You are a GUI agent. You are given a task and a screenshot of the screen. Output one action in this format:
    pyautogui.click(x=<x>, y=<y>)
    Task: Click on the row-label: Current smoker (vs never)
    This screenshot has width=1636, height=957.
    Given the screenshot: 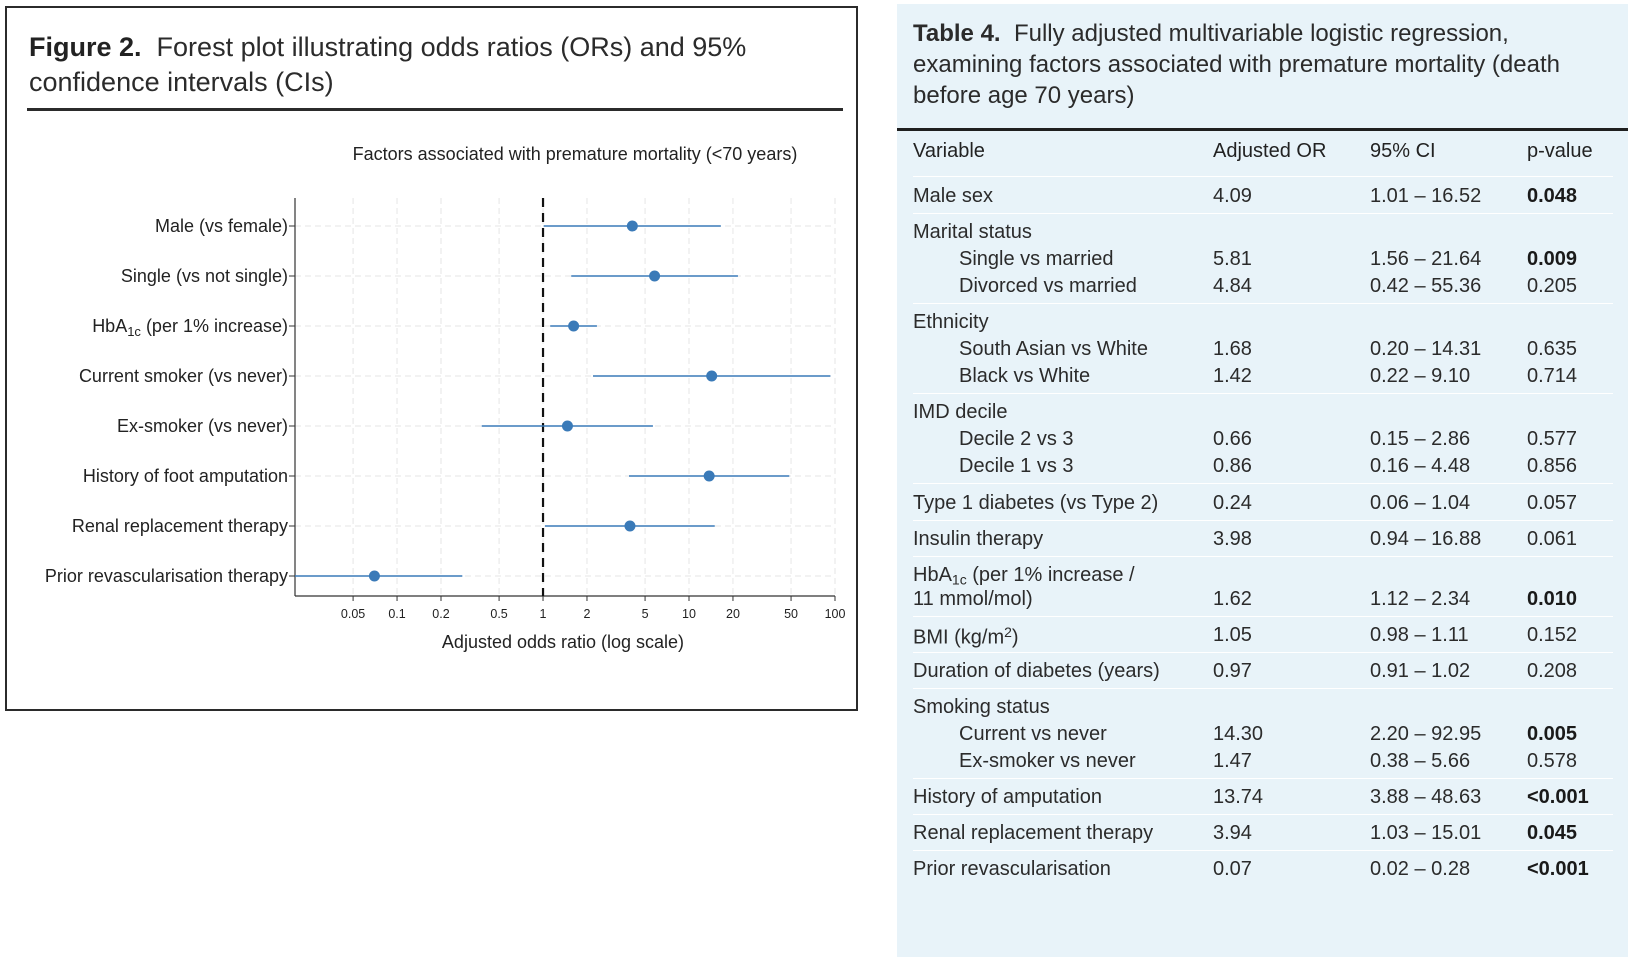 What is the action you would take?
    pyautogui.click(x=183, y=376)
    